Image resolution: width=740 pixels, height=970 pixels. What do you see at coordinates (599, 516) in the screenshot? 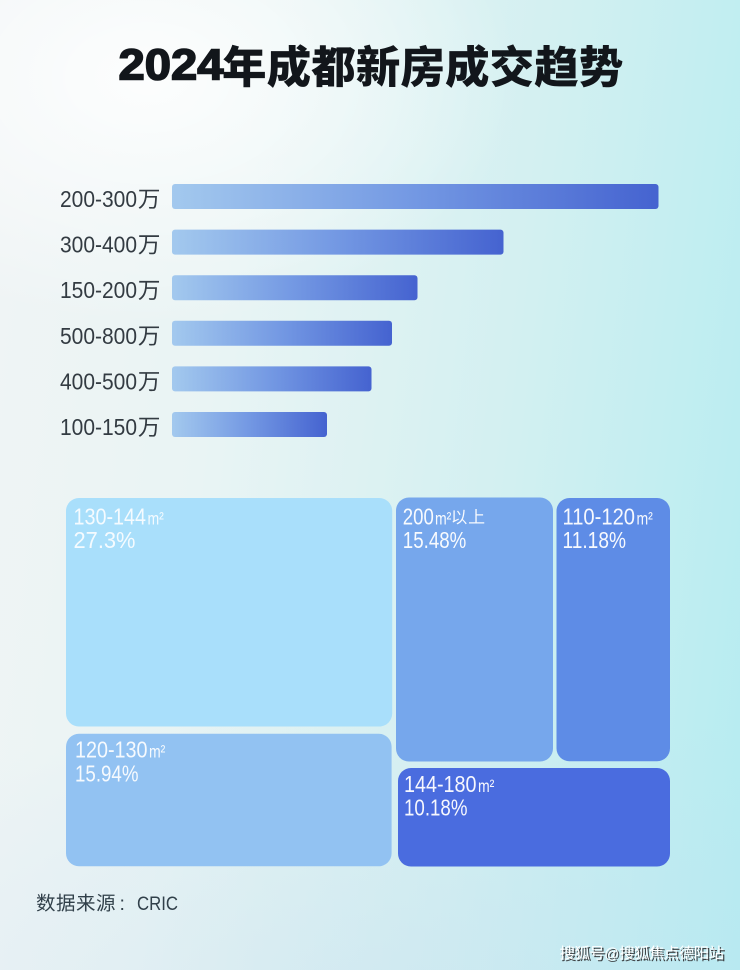
I see `svg-text: 110-120` at bounding box center [599, 516].